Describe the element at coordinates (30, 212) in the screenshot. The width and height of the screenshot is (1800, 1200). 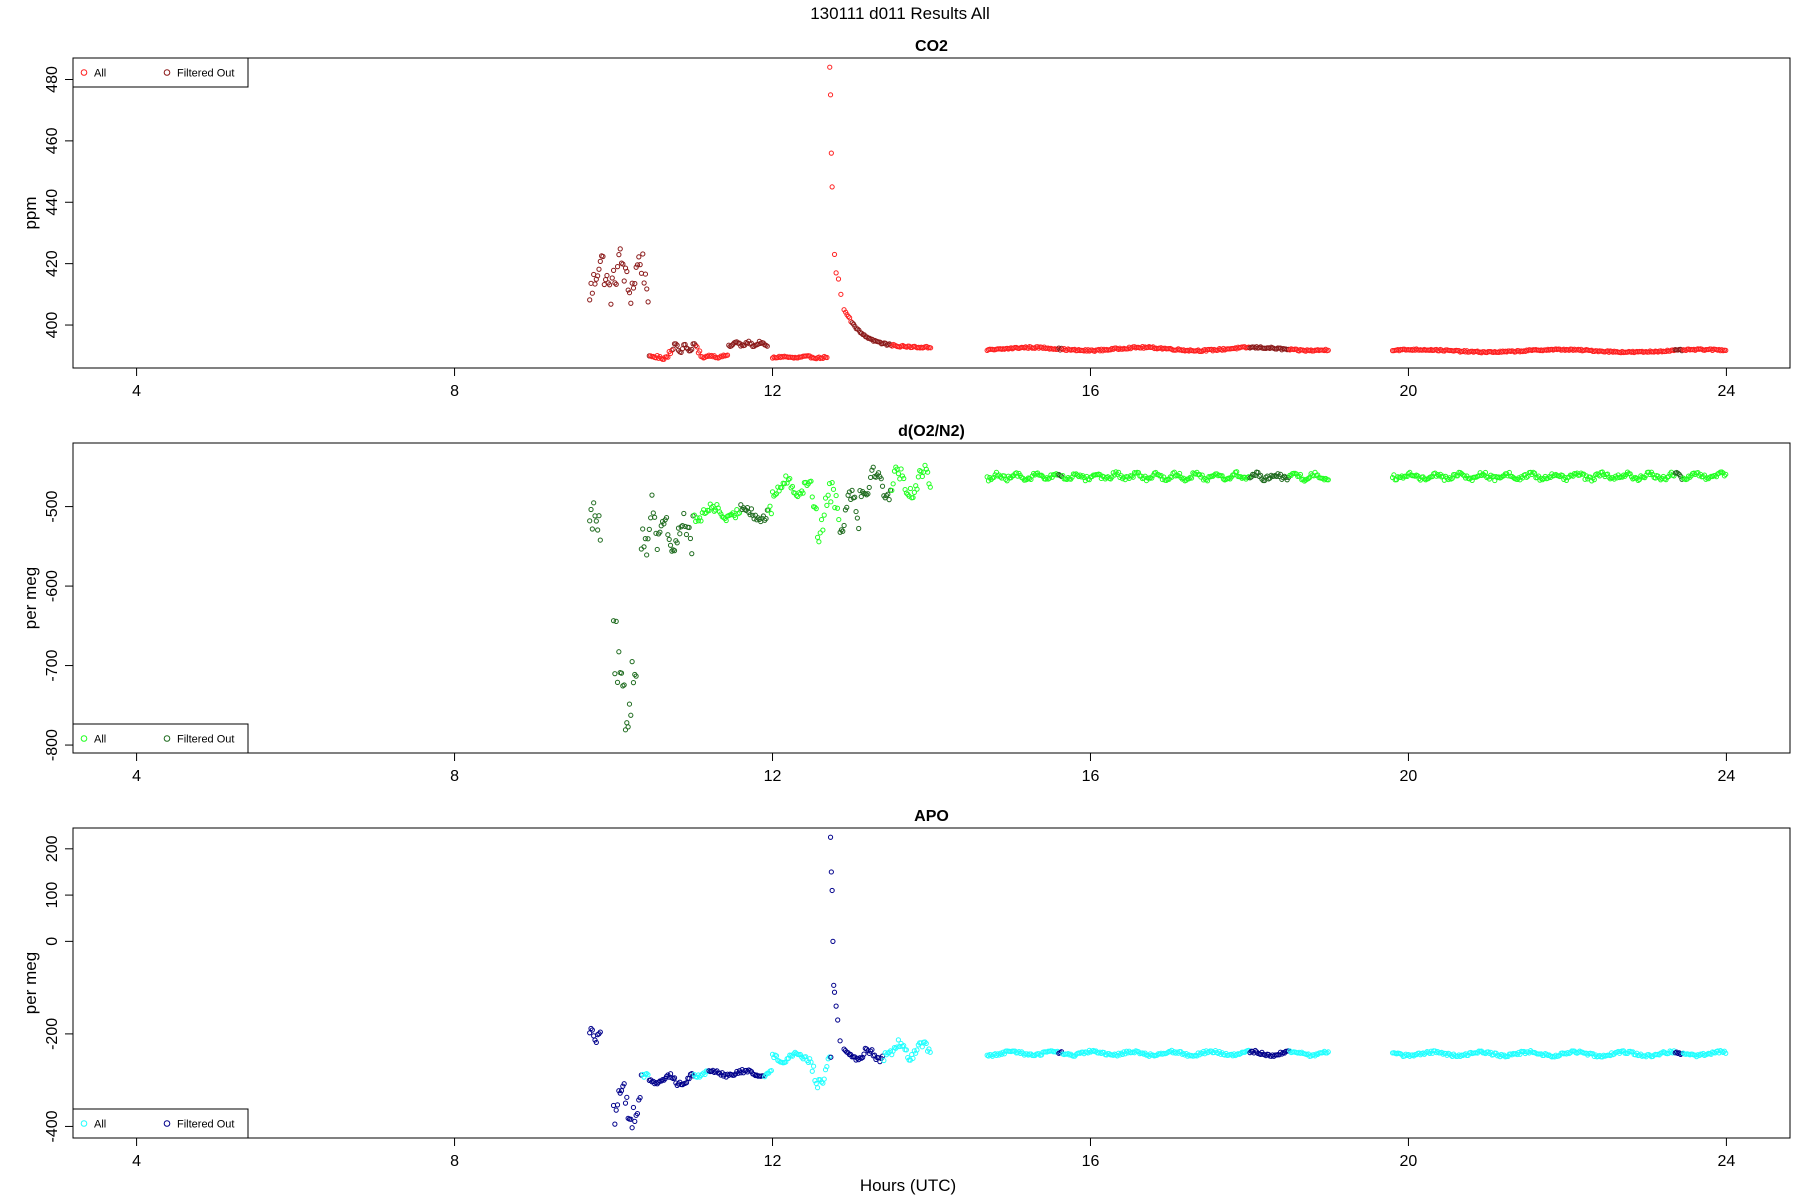
I see `y-axis-label: ppm` at that location.